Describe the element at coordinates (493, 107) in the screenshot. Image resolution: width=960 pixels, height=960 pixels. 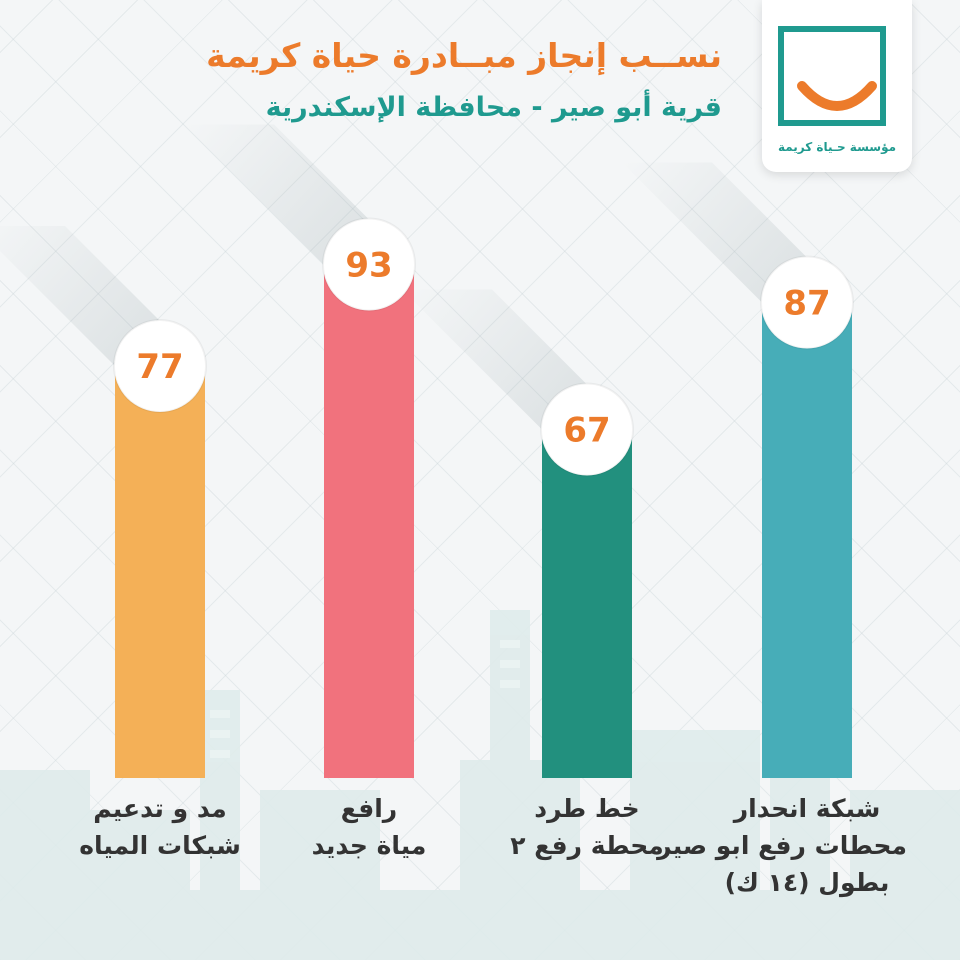
I see `chart-subtitle: قرية أبو صير - محافظة الإسكندرية` at that location.